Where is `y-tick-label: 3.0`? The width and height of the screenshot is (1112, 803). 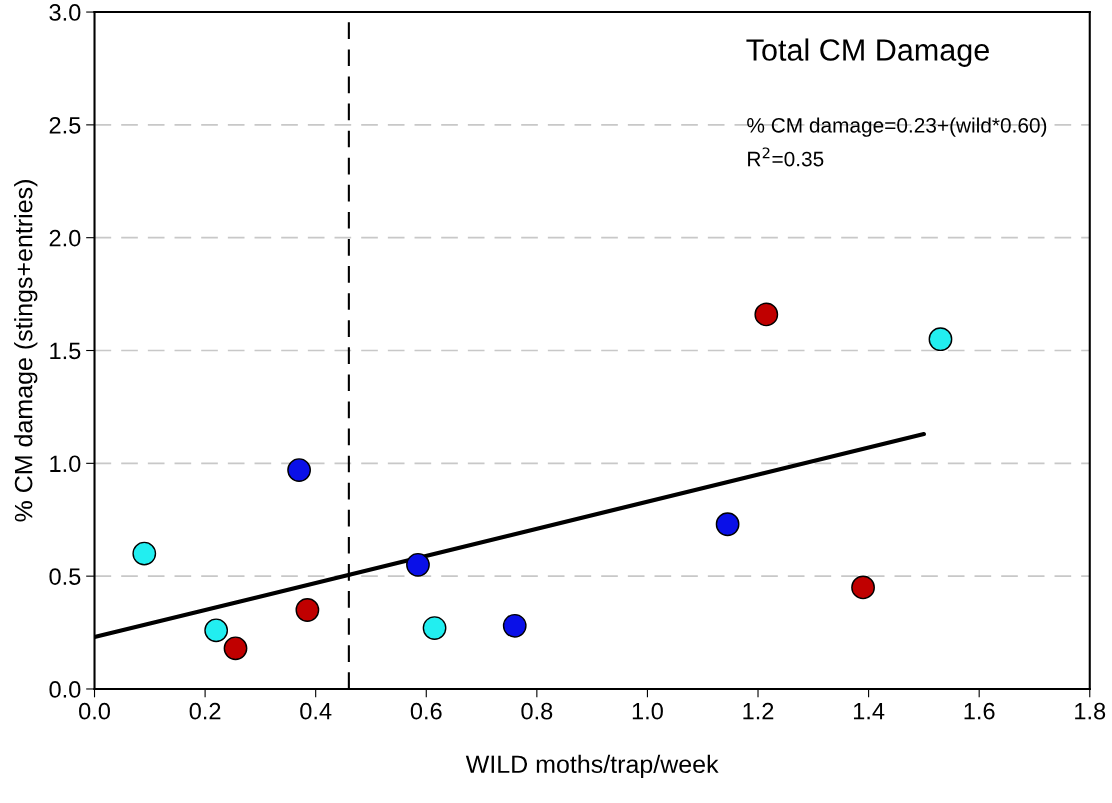
y-tick-label: 3.0 is located at coordinates (65, 12).